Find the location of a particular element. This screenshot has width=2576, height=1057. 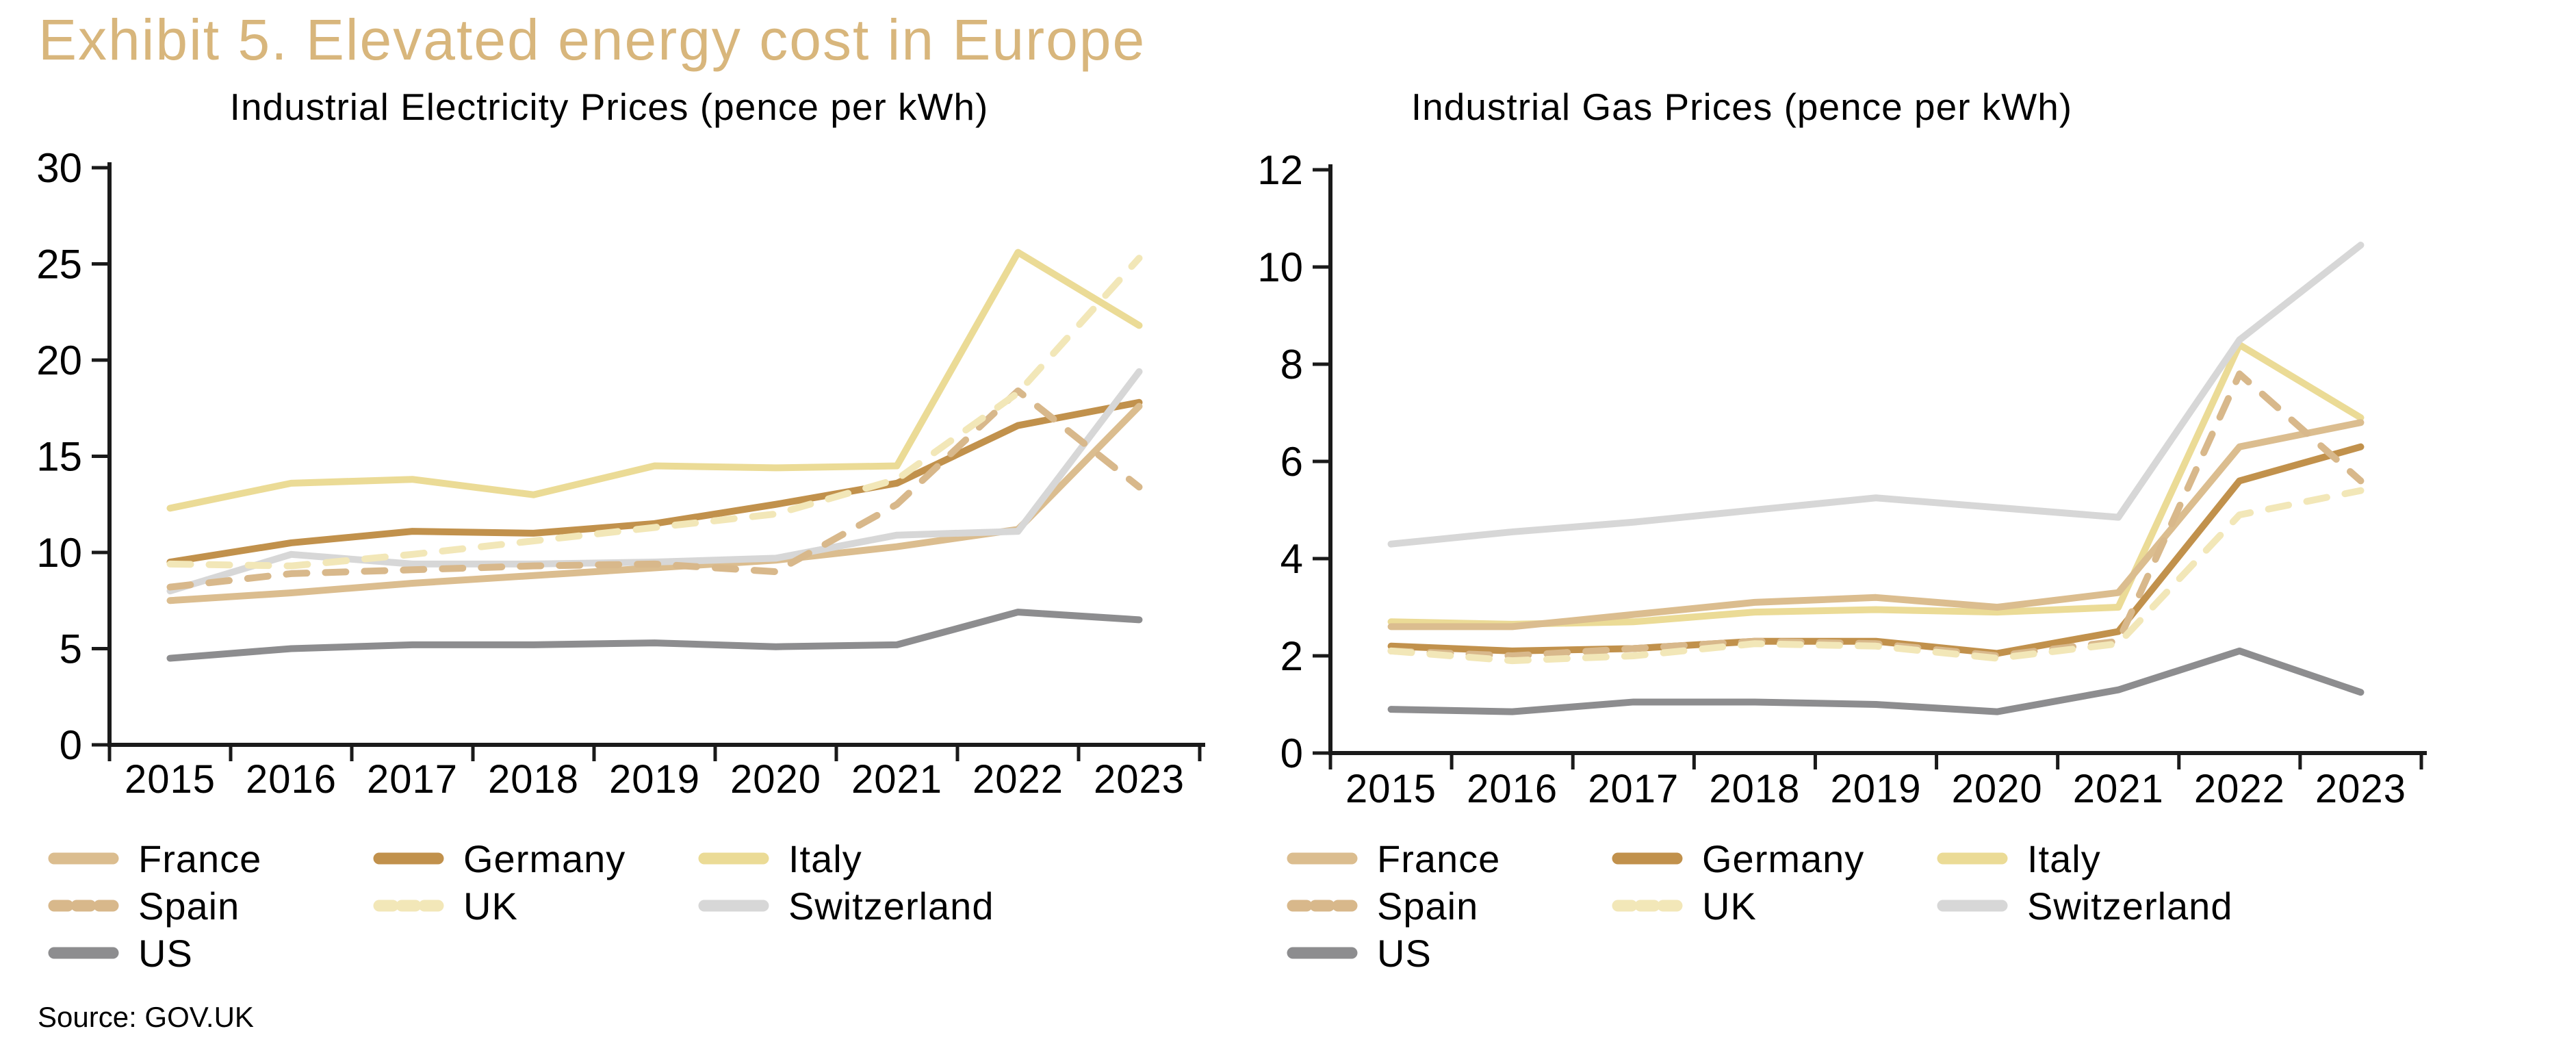

gas-ytick-label: 2 is located at coordinates (1291, 656).